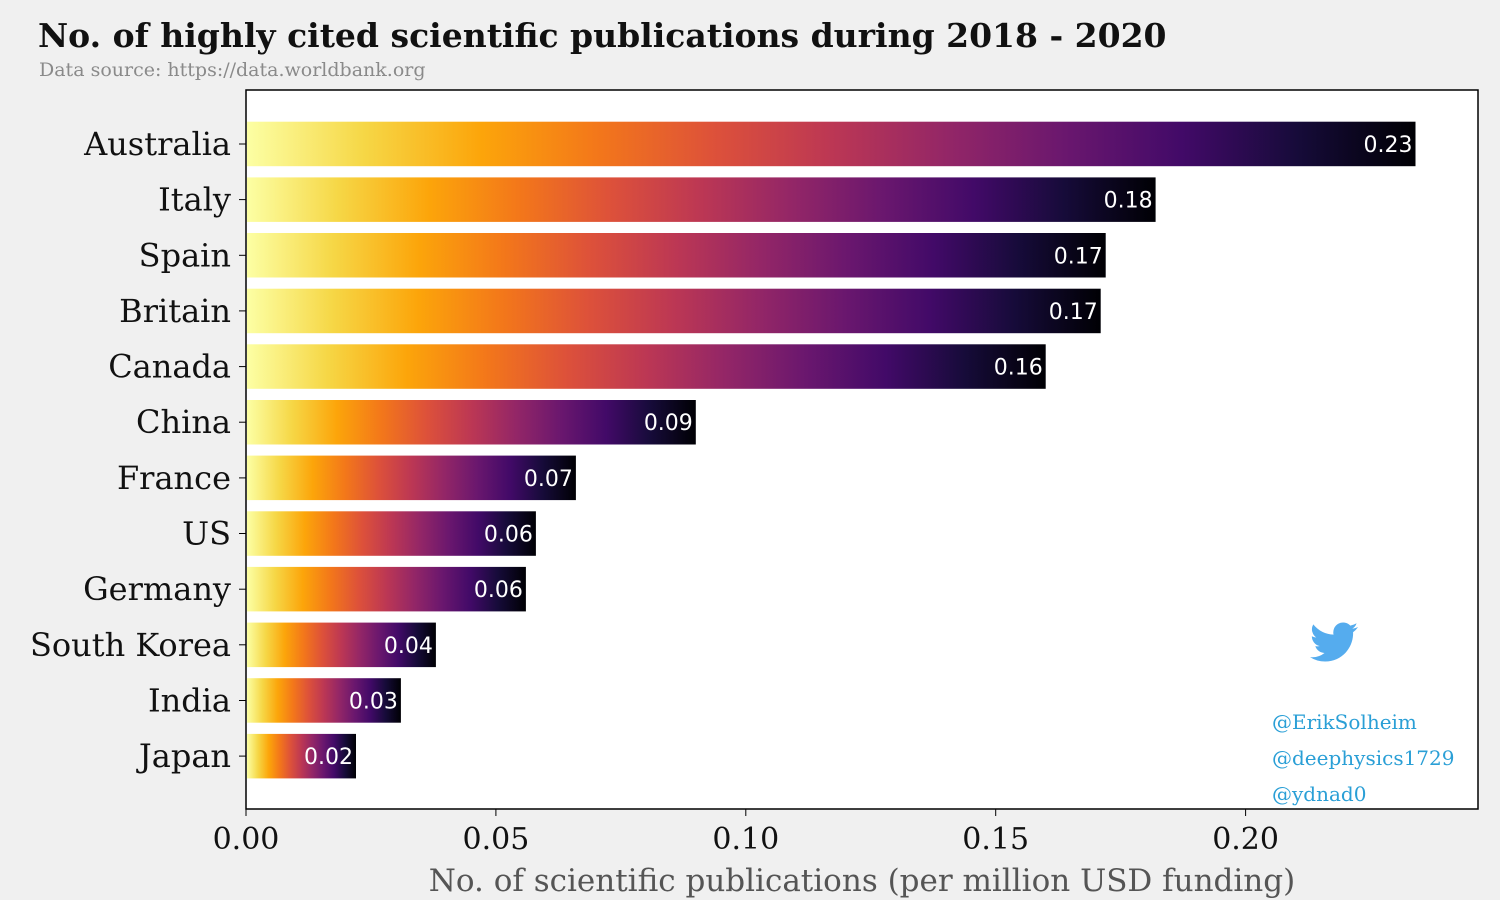 The height and width of the screenshot is (900, 1500). What do you see at coordinates (646, 366) in the screenshot?
I see `bar-canada` at bounding box center [646, 366].